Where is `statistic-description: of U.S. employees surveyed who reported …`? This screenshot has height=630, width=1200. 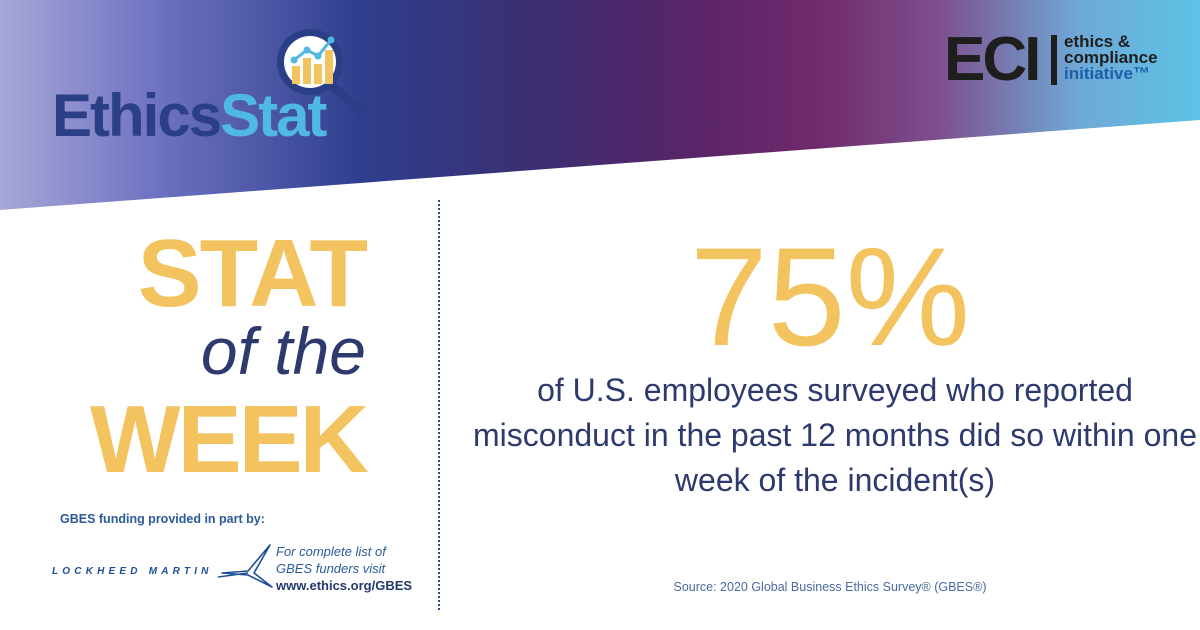 statistic-description: of U.S. employees surveyed who reported … is located at coordinates (835, 435).